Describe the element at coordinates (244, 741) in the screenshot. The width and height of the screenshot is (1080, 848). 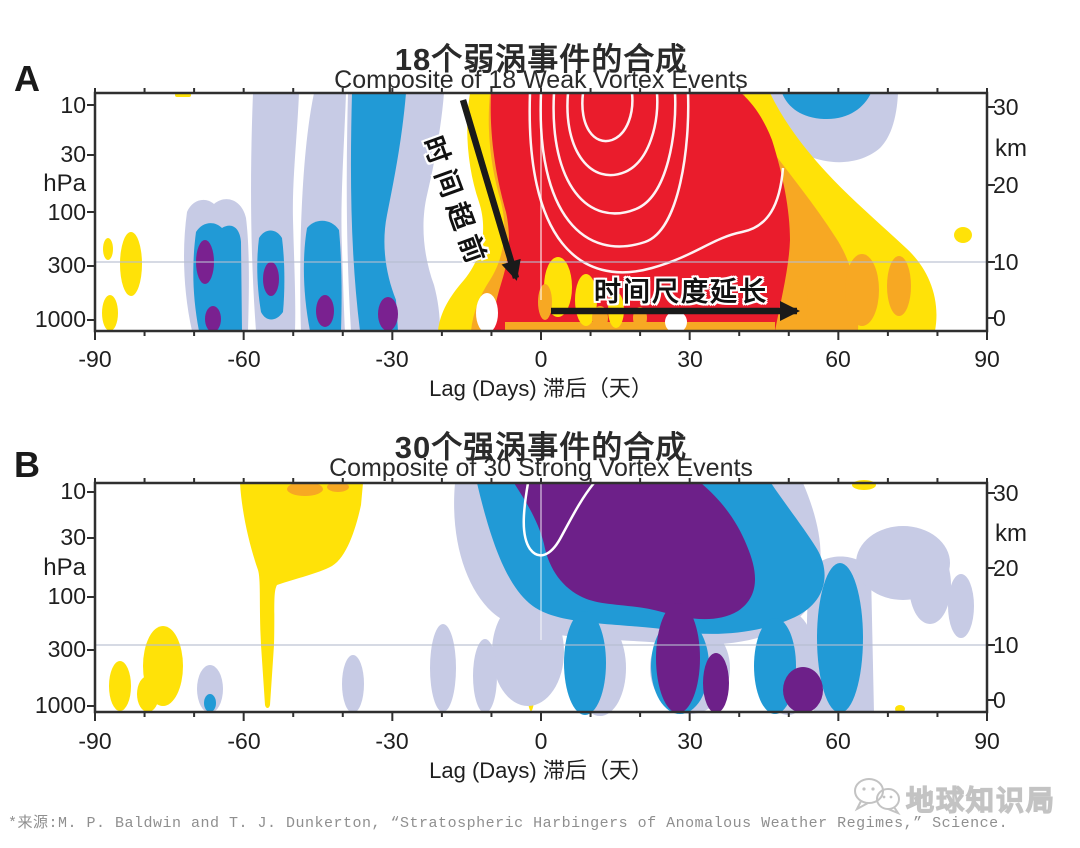
I see `panel-b-xtick-m60: -60` at that location.